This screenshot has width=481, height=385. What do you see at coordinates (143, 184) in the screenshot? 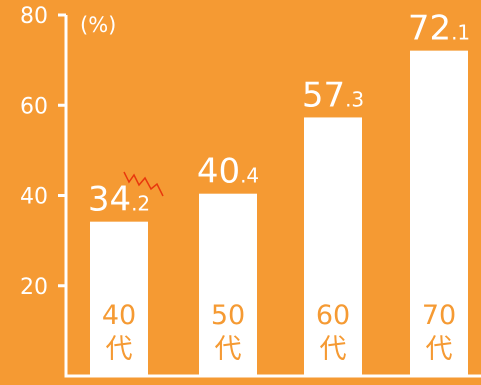
I see `zigzag-accent-icon` at bounding box center [143, 184].